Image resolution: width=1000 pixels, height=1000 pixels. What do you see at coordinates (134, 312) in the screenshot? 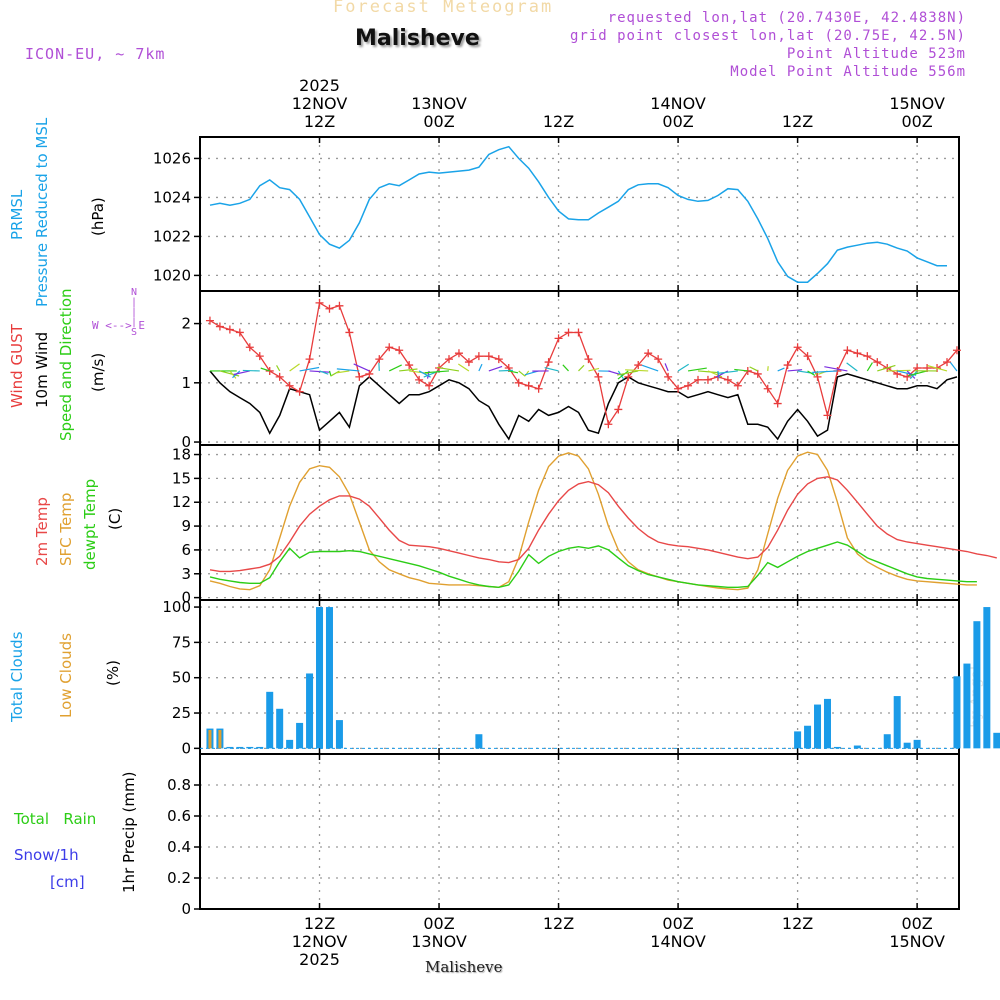
I see `compass-n-icon: N | | | S` at bounding box center [134, 312].